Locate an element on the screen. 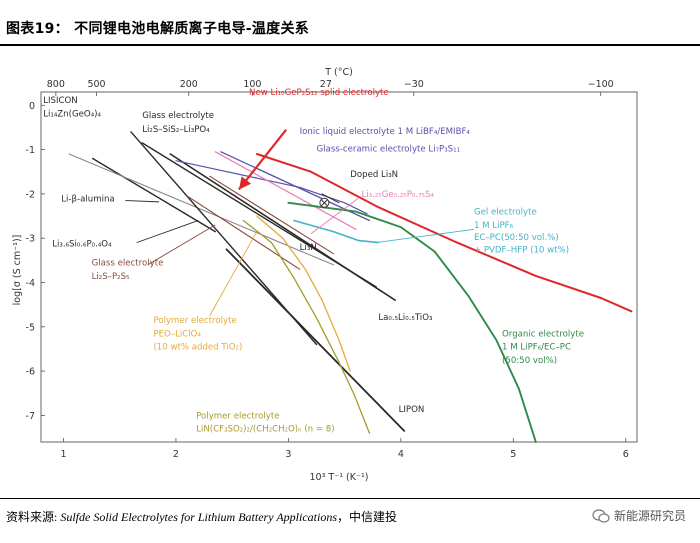 Image resolution: width=700 pixels, height=543 pixels. y-tick-label: -2 is located at coordinates (30, 194).